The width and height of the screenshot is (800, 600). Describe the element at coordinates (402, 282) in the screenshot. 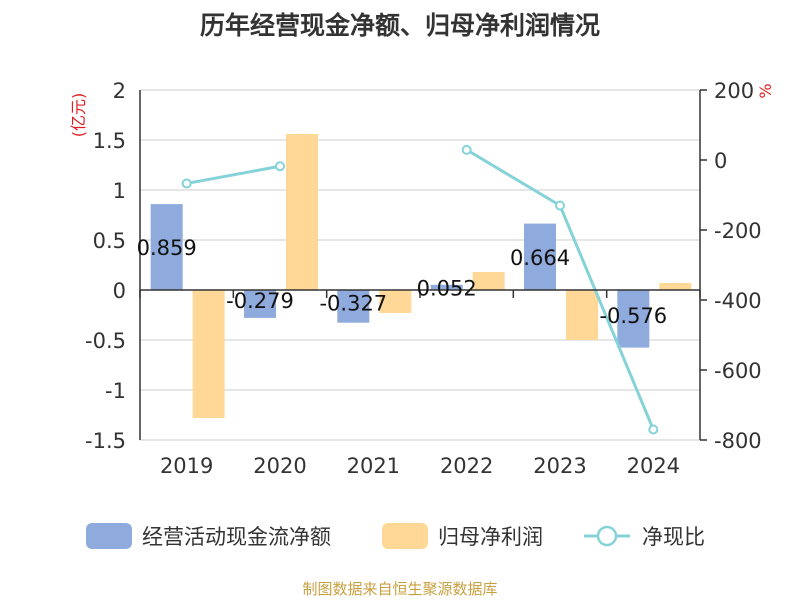

I see `label-layer: 0.859 -0.279 -0.327 0.052 0.664 -0.576` at that location.